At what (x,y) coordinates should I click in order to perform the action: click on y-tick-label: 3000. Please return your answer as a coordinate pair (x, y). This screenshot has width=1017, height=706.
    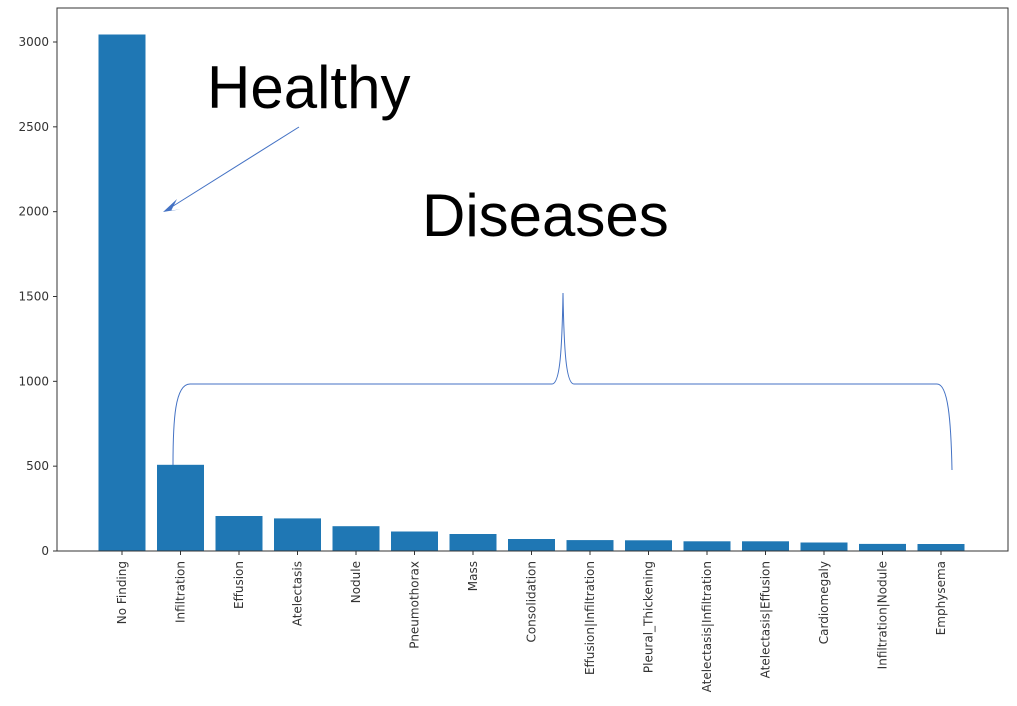
    Looking at the image, I should click on (33, 42).